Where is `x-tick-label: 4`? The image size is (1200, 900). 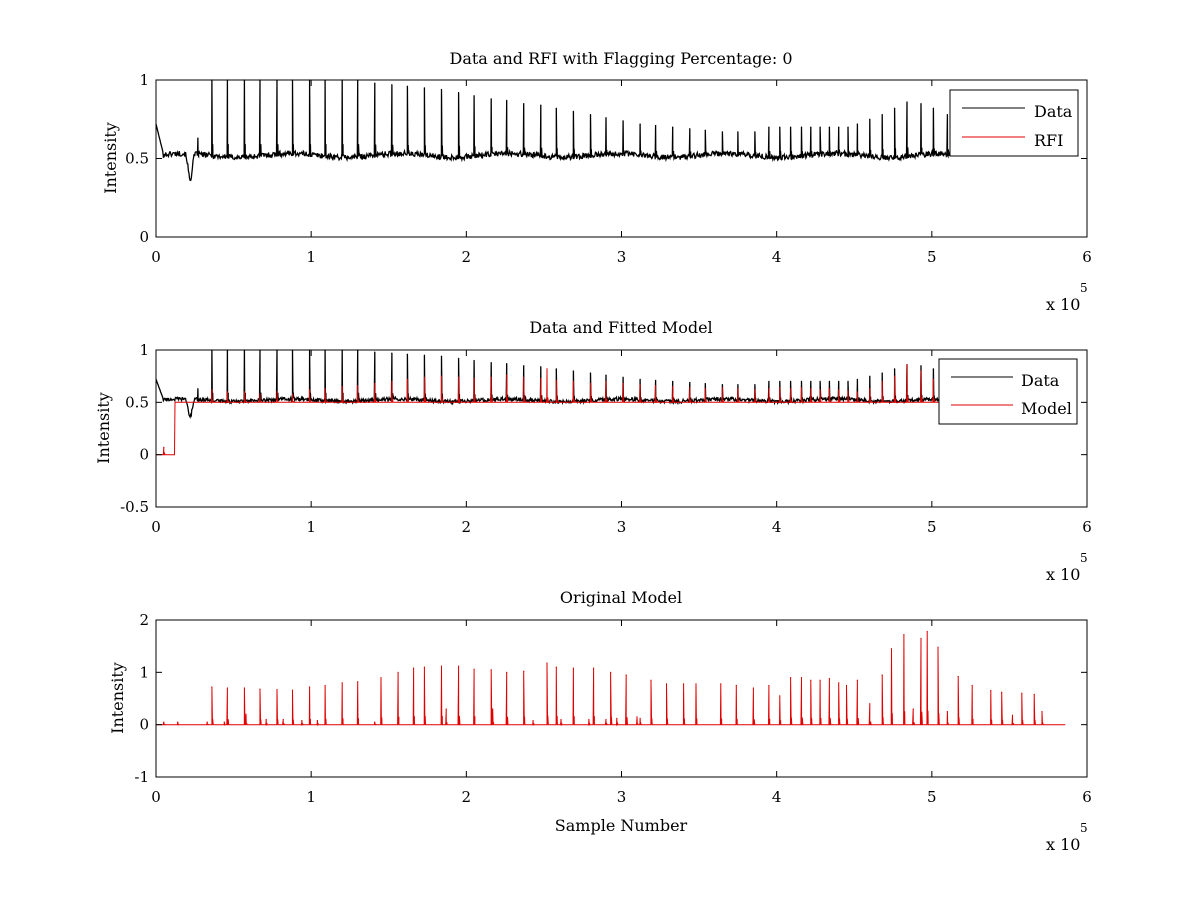 x-tick-label: 4 is located at coordinates (777, 527).